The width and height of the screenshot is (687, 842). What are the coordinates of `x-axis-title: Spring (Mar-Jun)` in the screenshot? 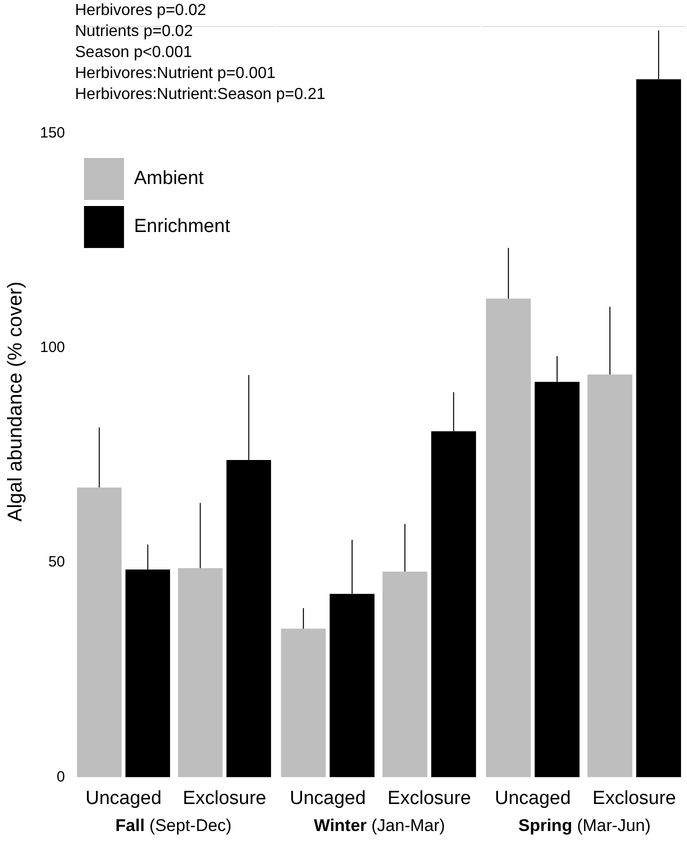 It's located at (584, 826).